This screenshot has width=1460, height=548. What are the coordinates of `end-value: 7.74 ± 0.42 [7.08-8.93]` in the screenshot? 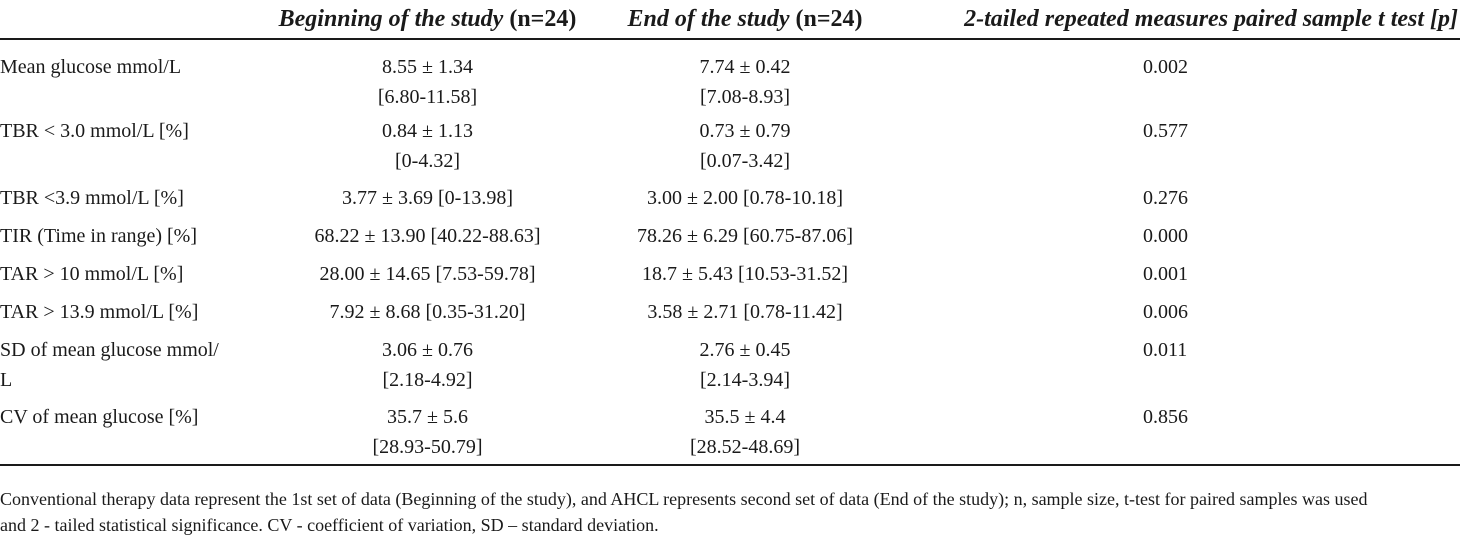 It's located at (745, 75).